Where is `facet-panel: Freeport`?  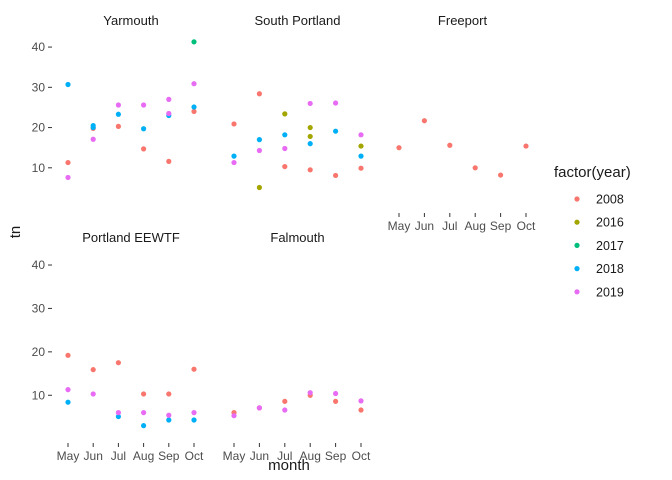 facet-panel: Freeport is located at coordinates (462, 95).